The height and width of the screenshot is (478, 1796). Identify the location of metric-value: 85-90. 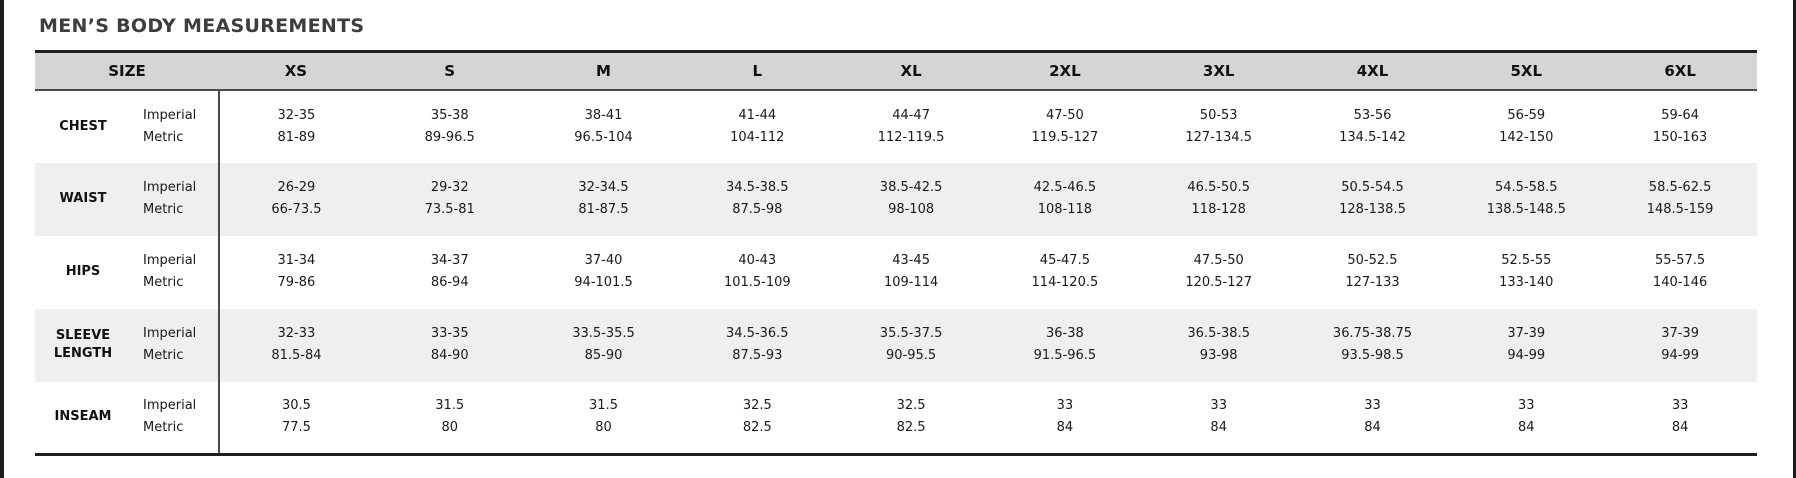
(603, 355).